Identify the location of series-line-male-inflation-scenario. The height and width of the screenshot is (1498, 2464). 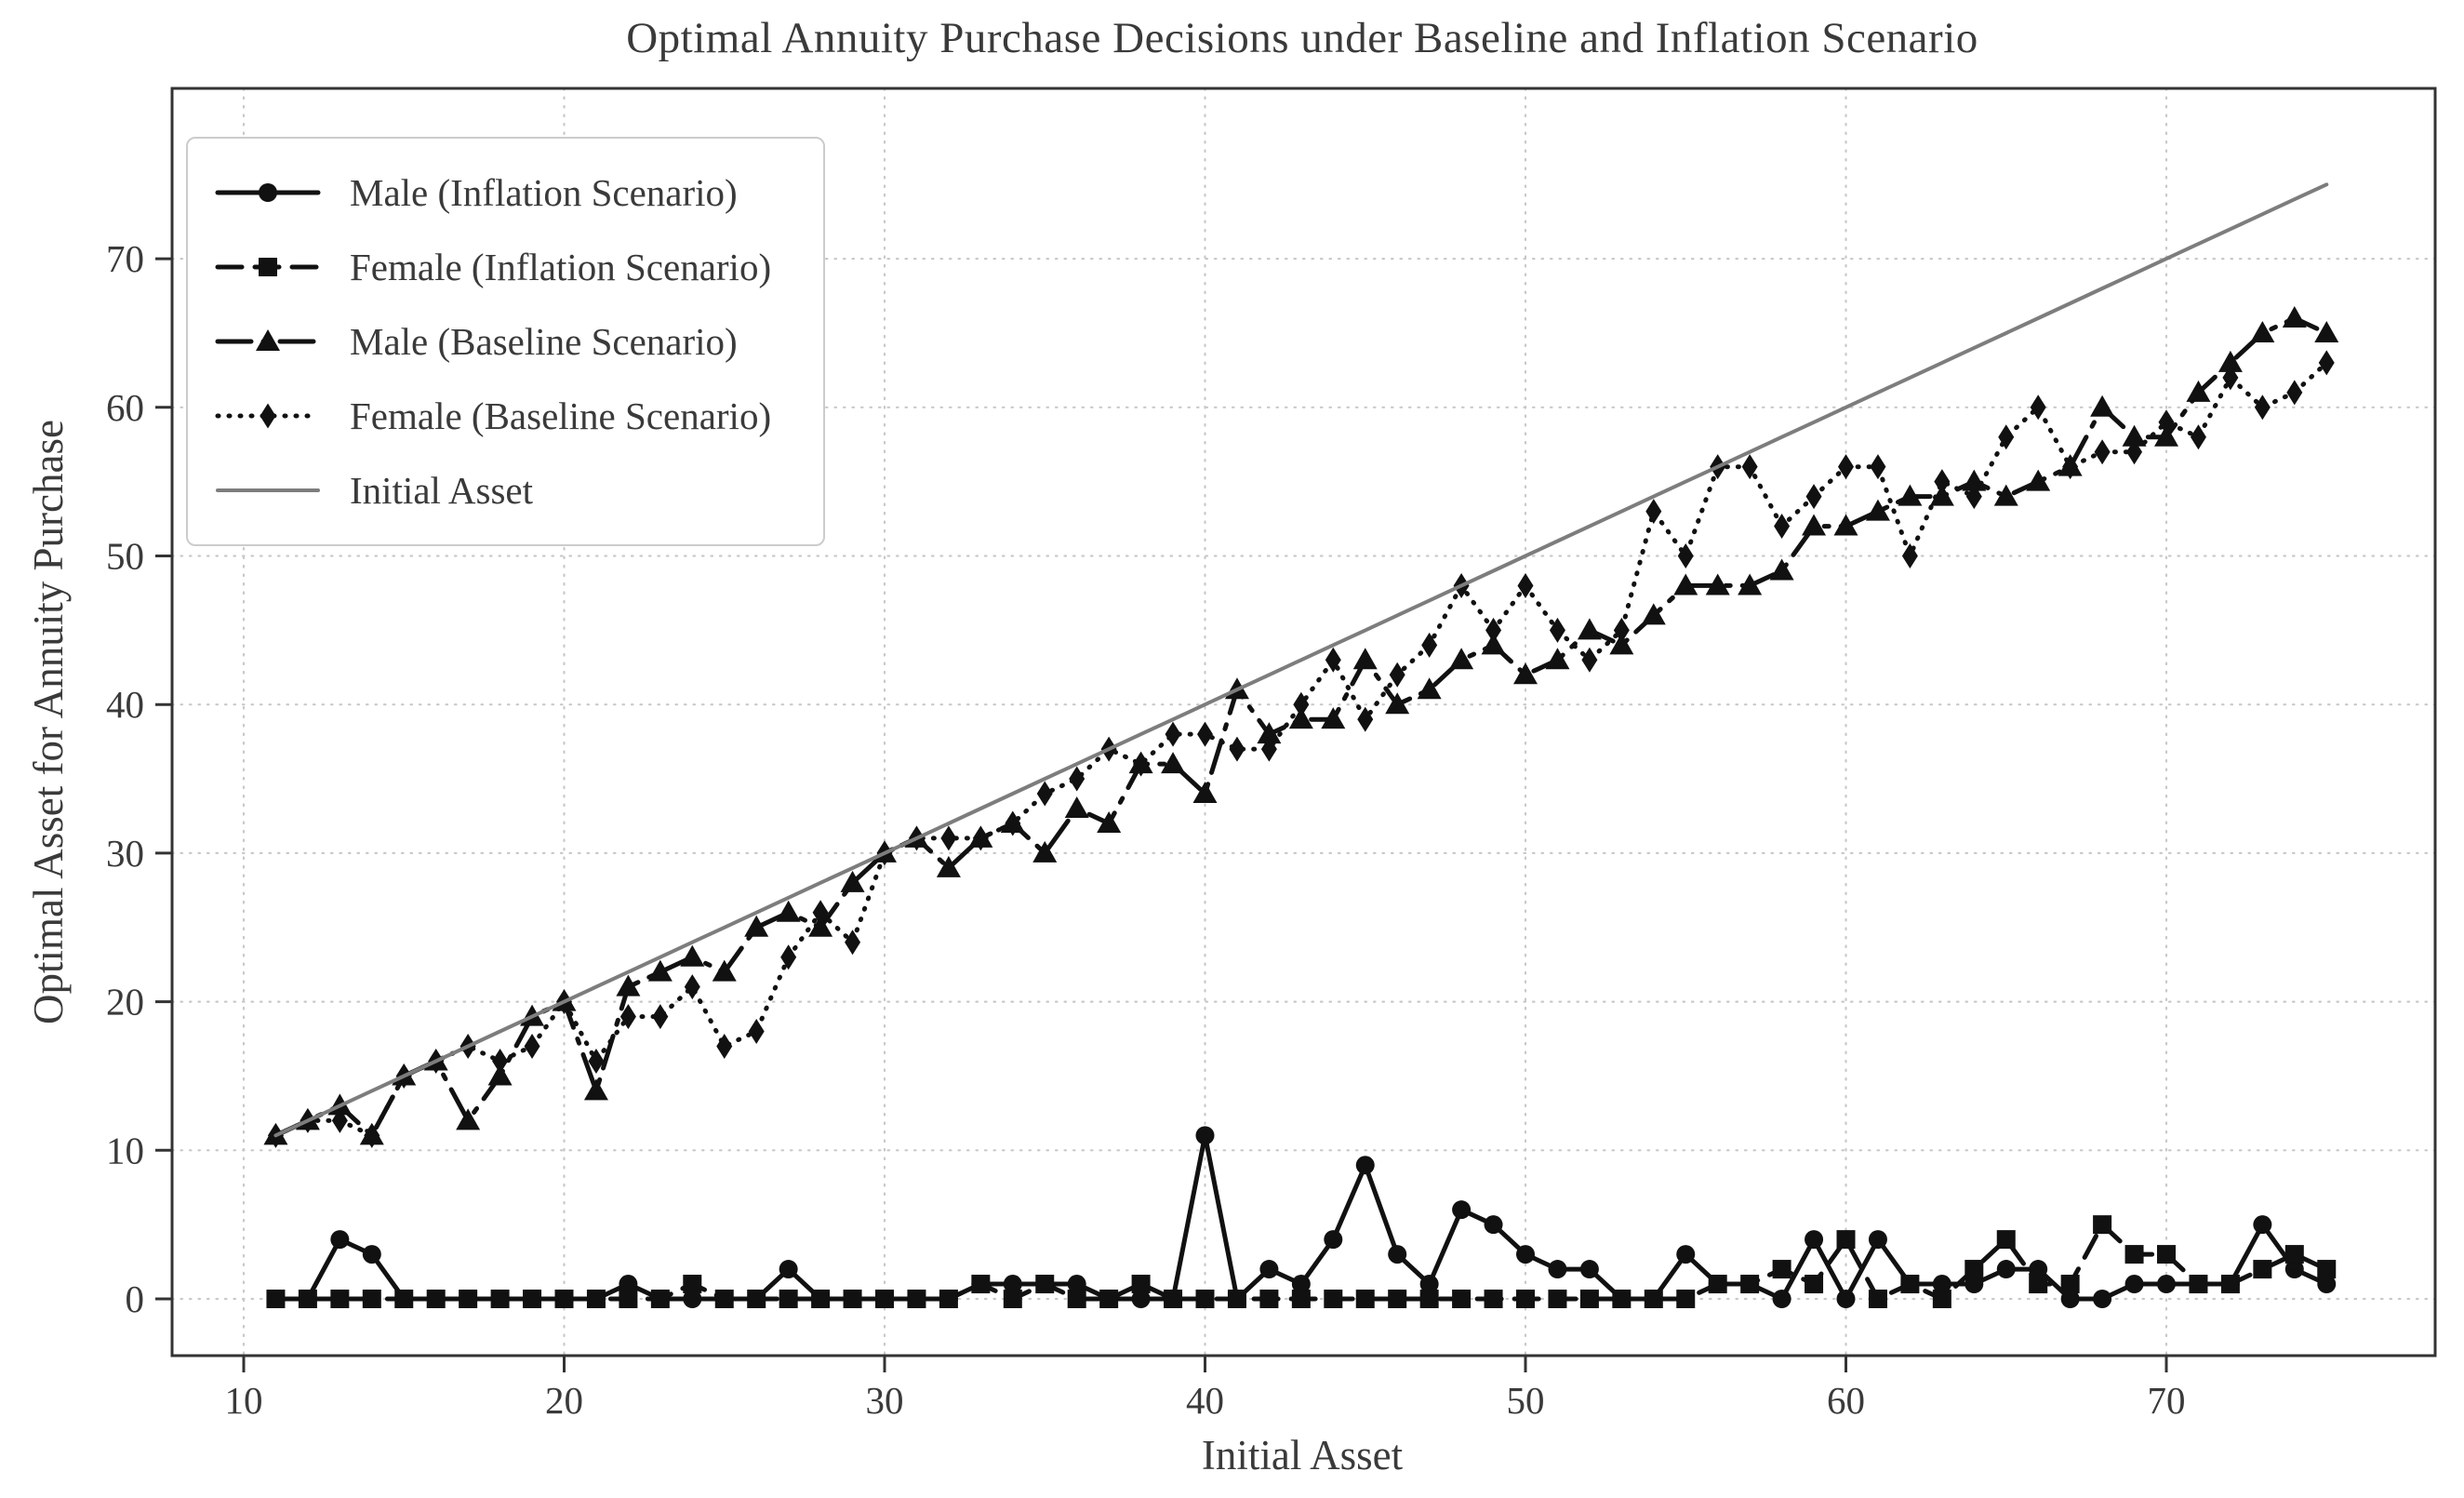
(1301, 1217).